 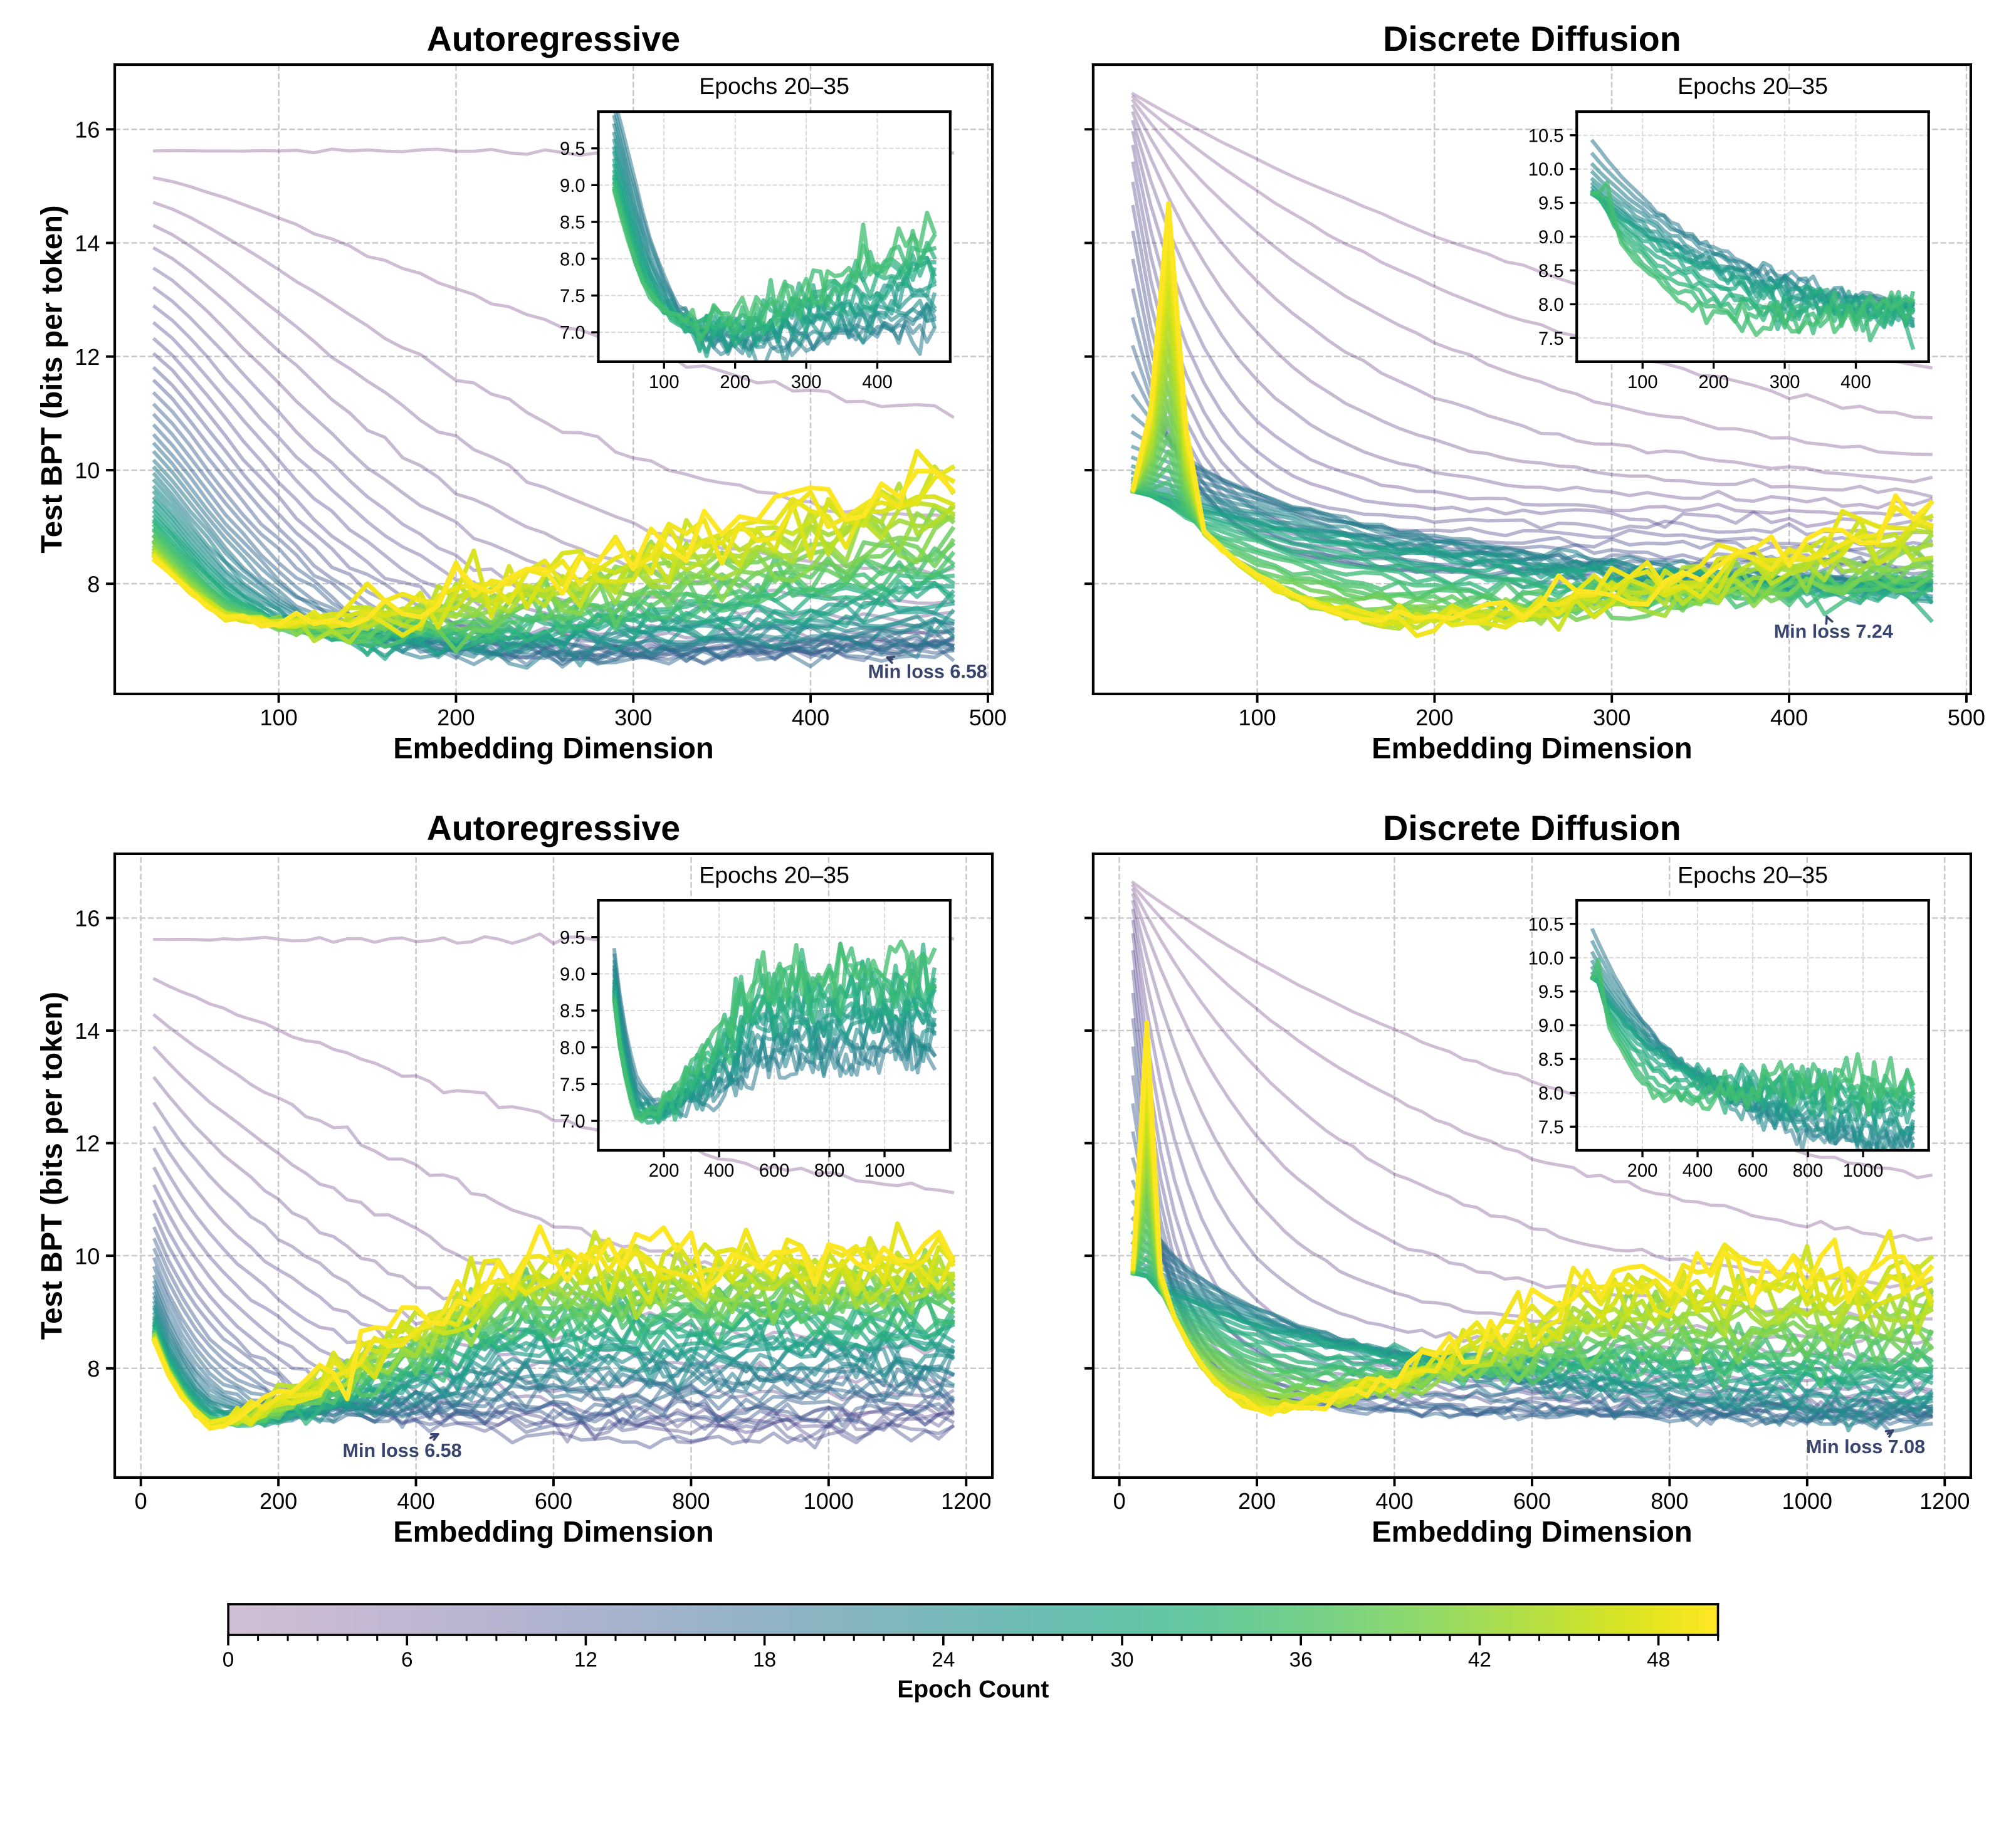 What do you see at coordinates (1866, 1447) in the screenshot?
I see `svg-text: Min loss 7.08` at bounding box center [1866, 1447].